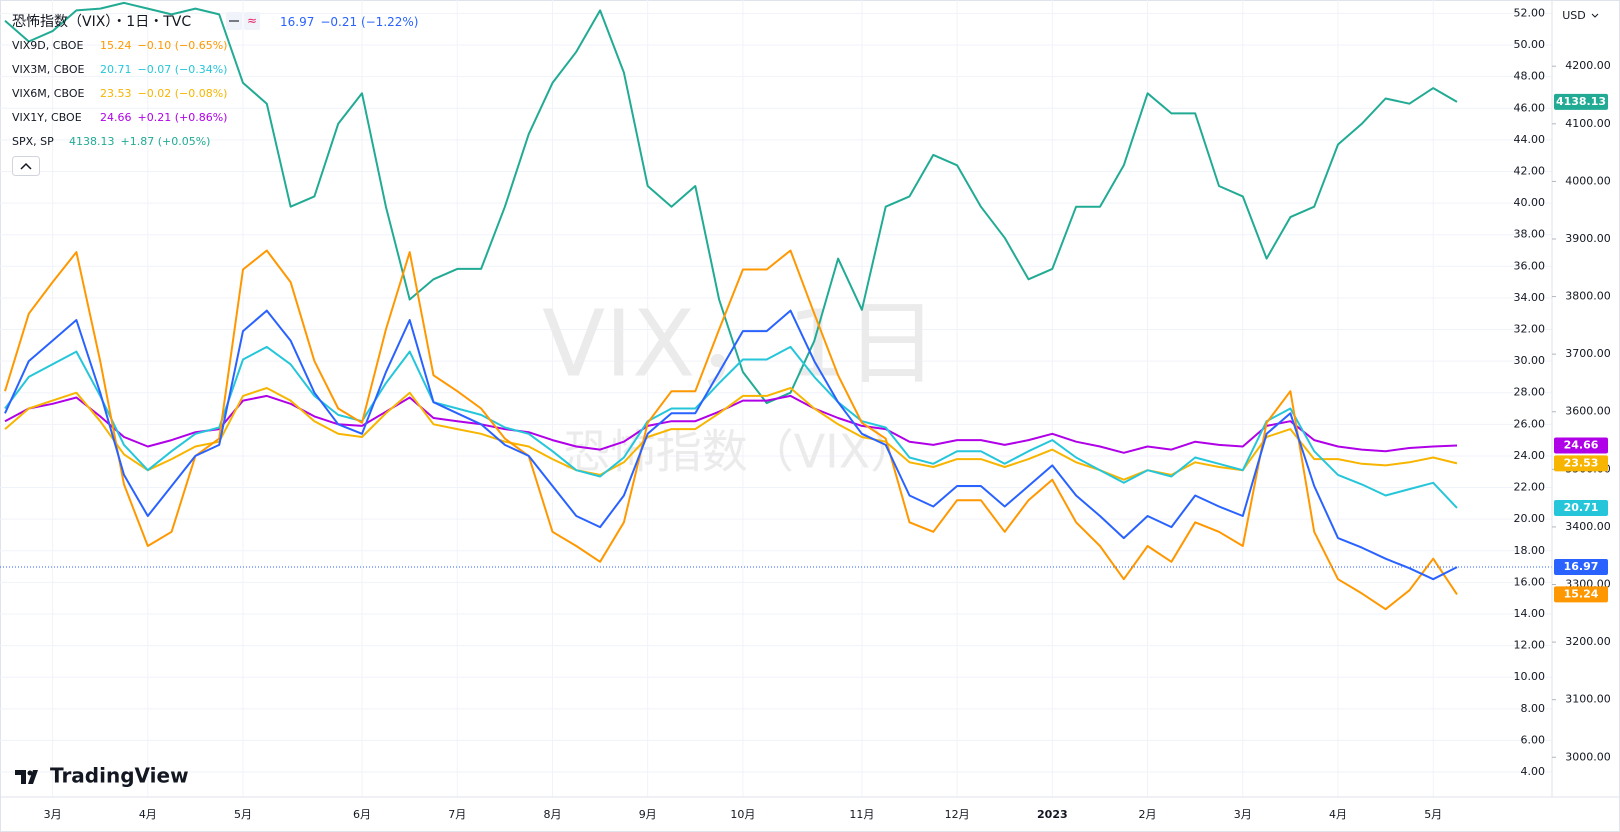  I want to click on legend-value: 15.24 −0.10 (−0.65%), so click(163, 45).